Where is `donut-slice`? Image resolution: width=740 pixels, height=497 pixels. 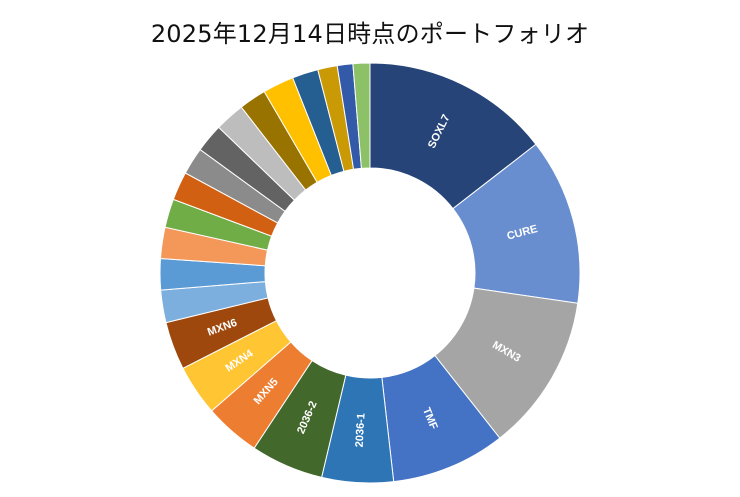
donut-slice is located at coordinates (361, 115).